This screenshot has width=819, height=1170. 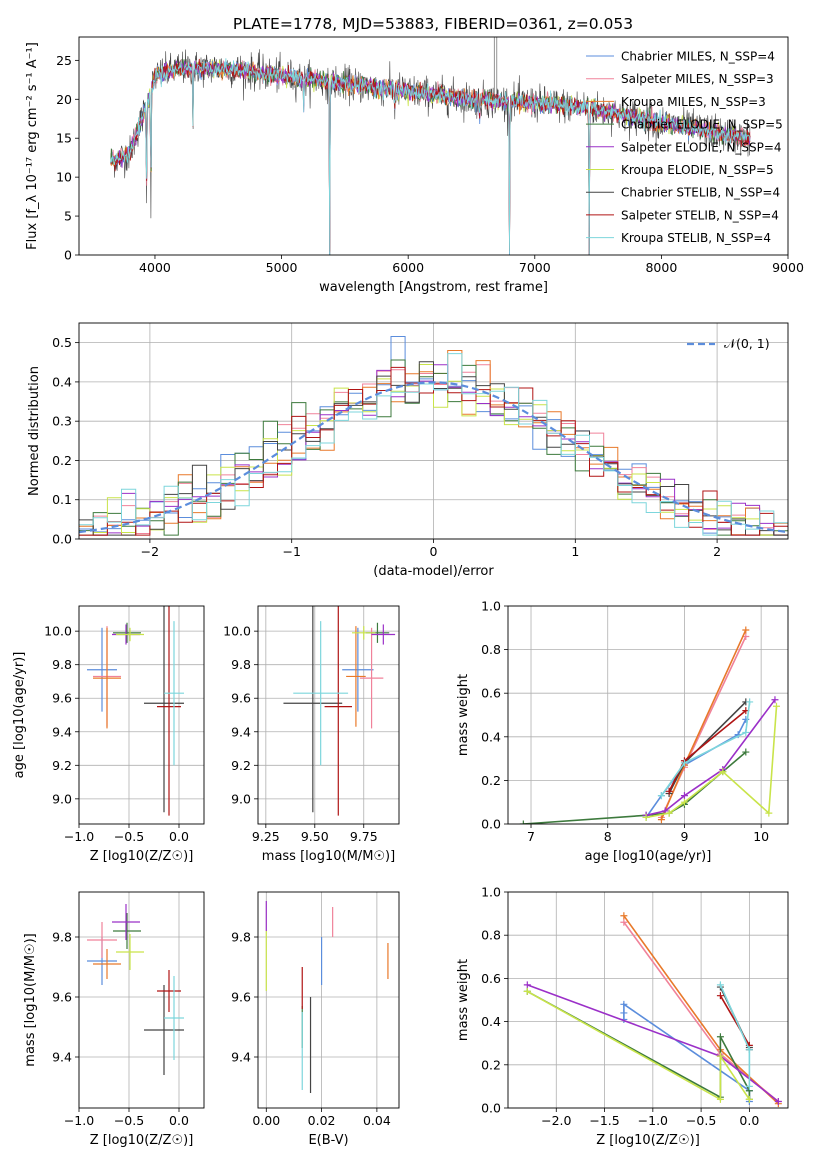 What do you see at coordinates (604, 1120) in the screenshot?
I see `x-tick-label: −1.5` at bounding box center [604, 1120].